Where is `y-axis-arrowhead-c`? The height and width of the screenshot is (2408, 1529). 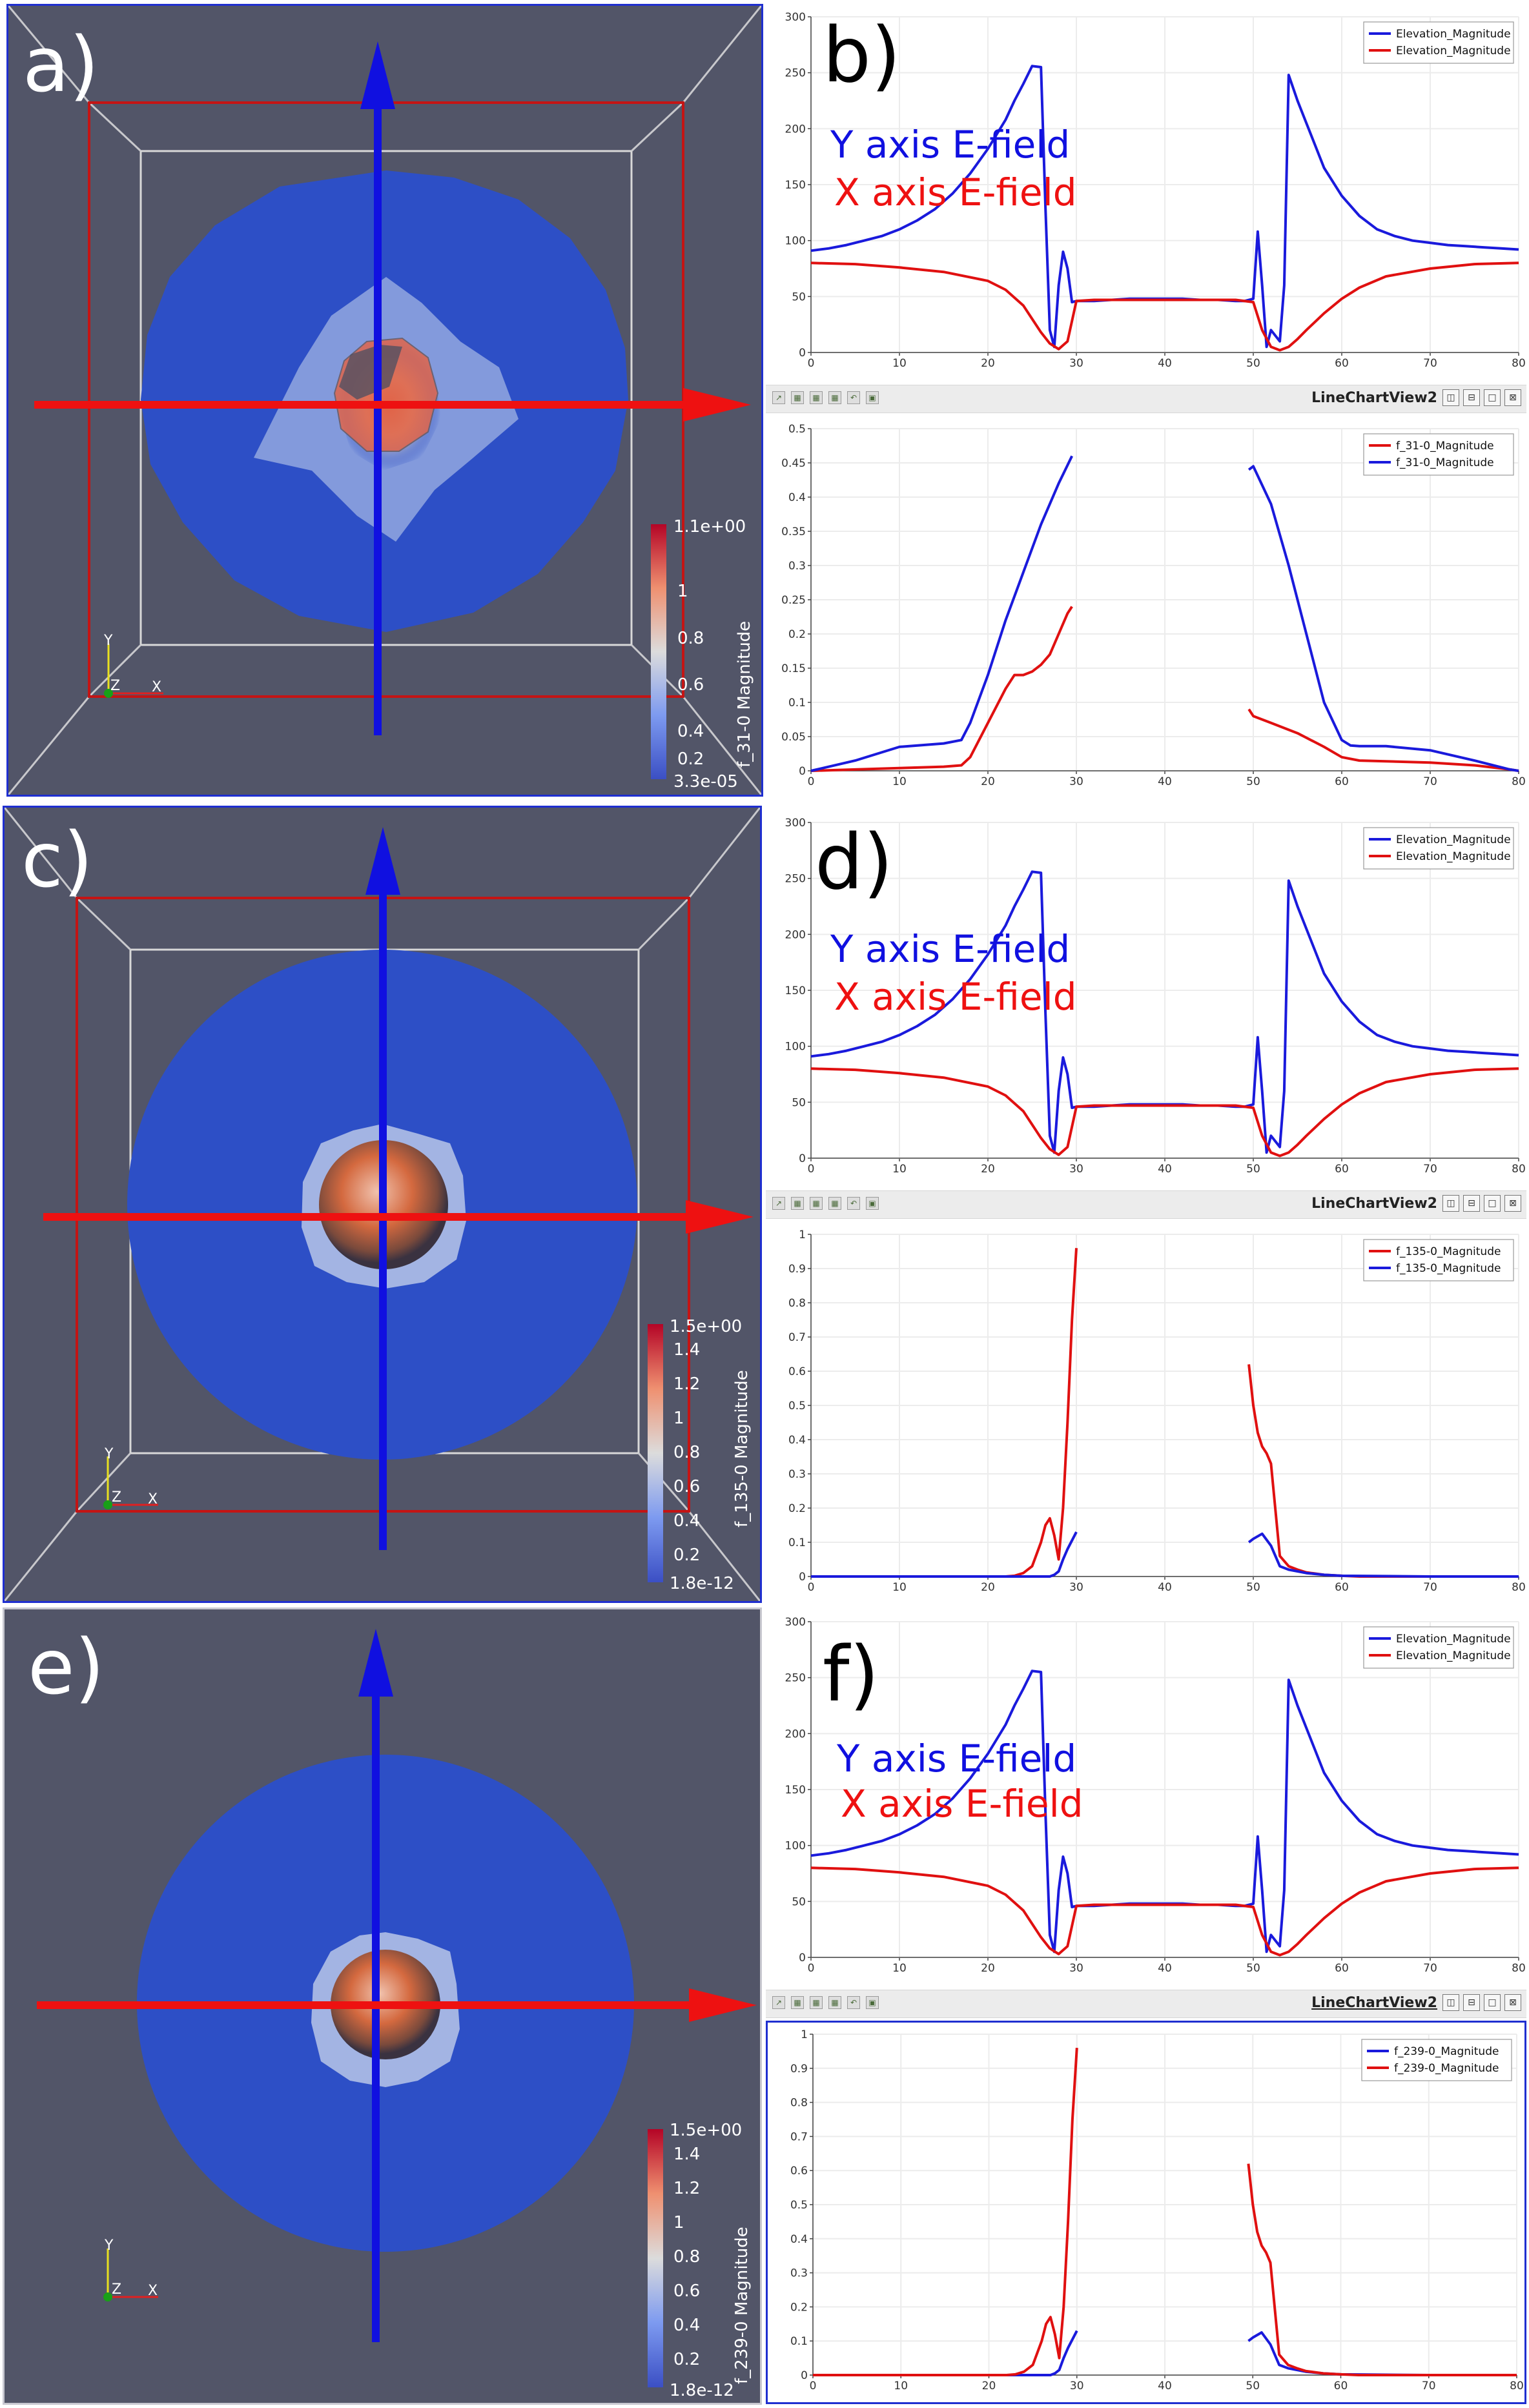
y-axis-arrowhead-c is located at coordinates (382, 861).